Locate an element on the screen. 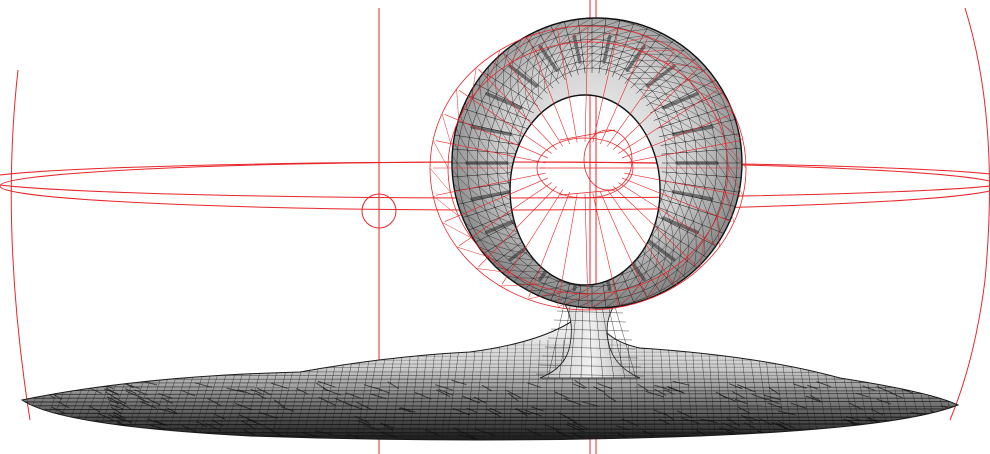 The image size is (990, 454). cage-spoke is located at coordinates (567, 86).